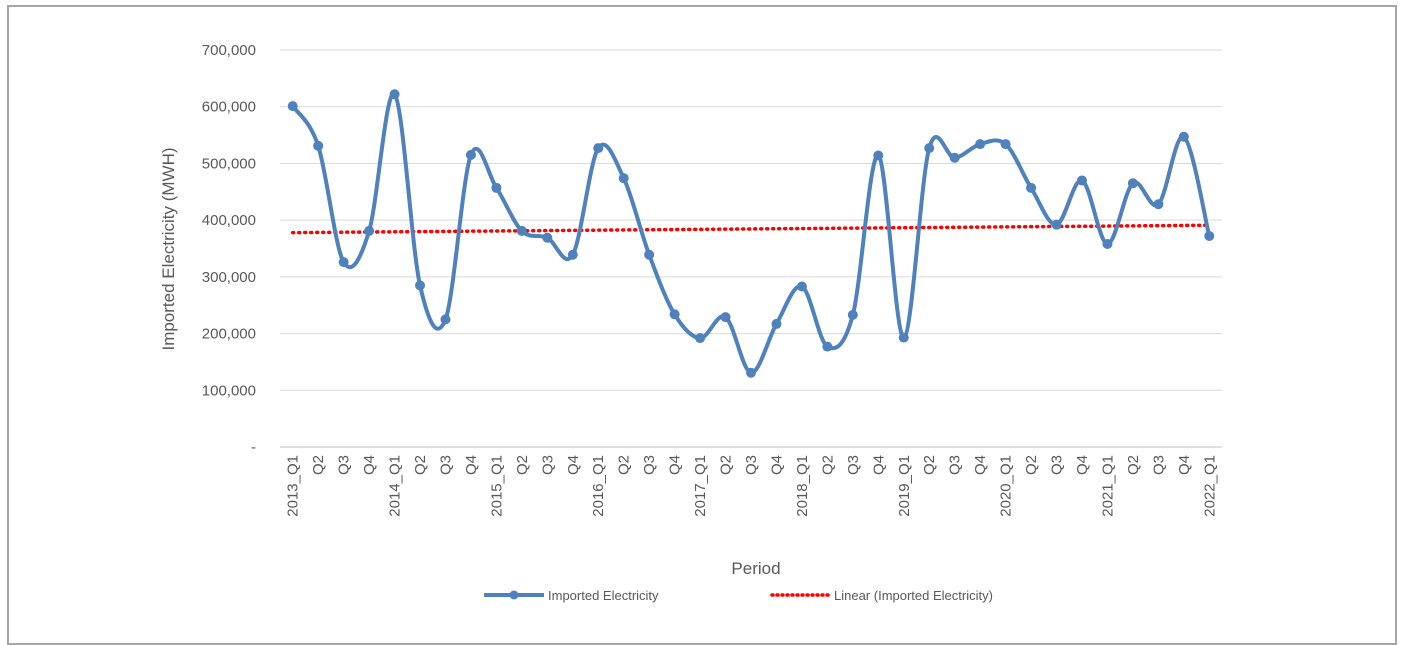 This screenshot has height=645, width=1405. Describe the element at coordinates (913, 595) in the screenshot. I see `legend-label-linear-trend: Linear (Imported Electricity)` at that location.